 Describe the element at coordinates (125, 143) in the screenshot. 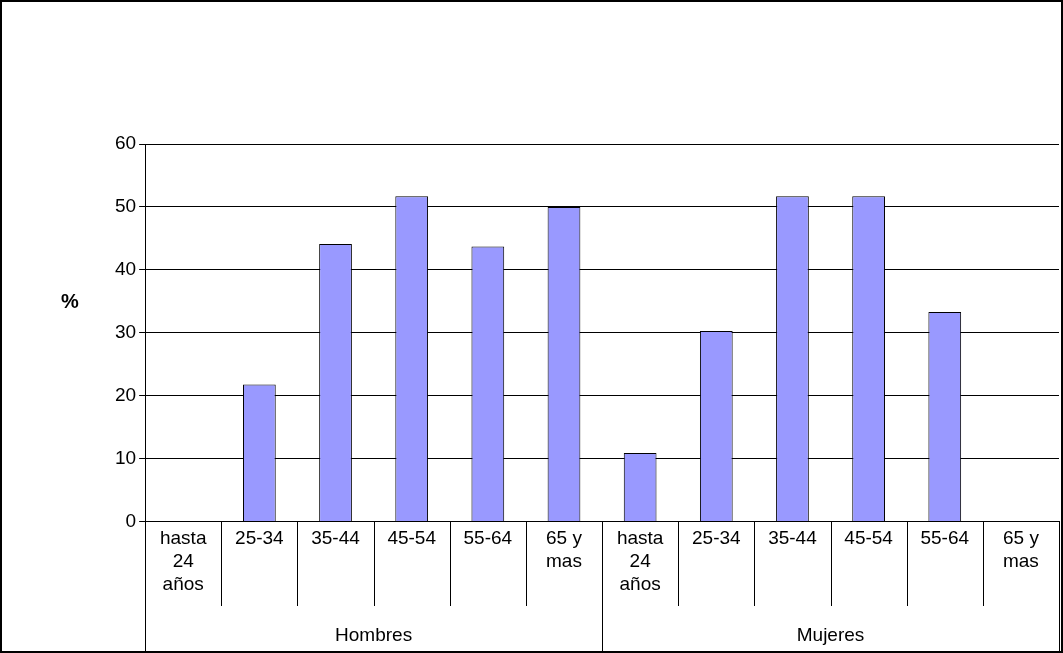

I see `y-tick-label: 60` at that location.